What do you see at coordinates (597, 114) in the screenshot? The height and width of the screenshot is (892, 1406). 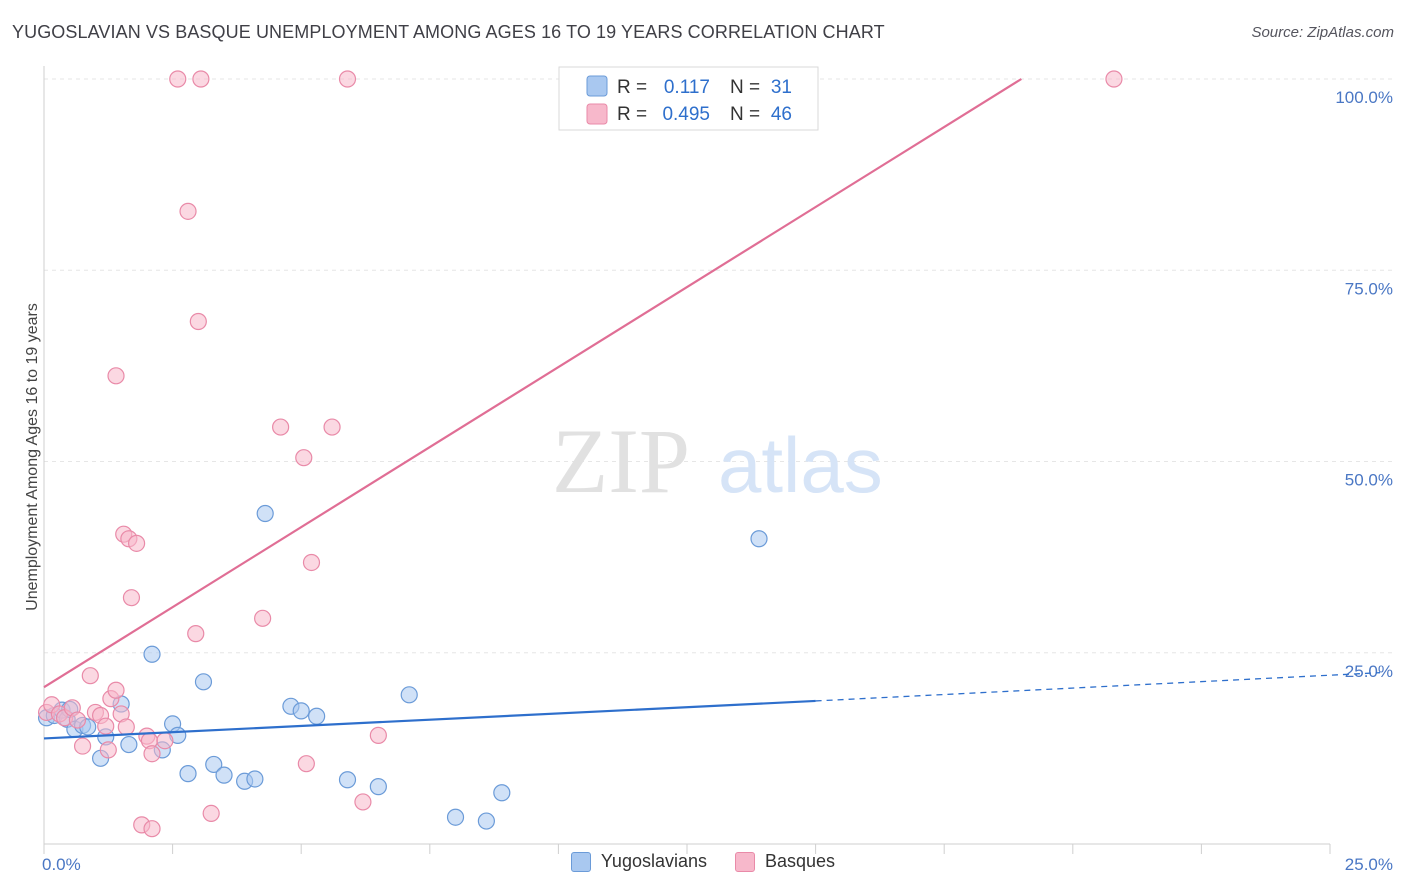 I see `legend-swatch-basques` at bounding box center [597, 114].